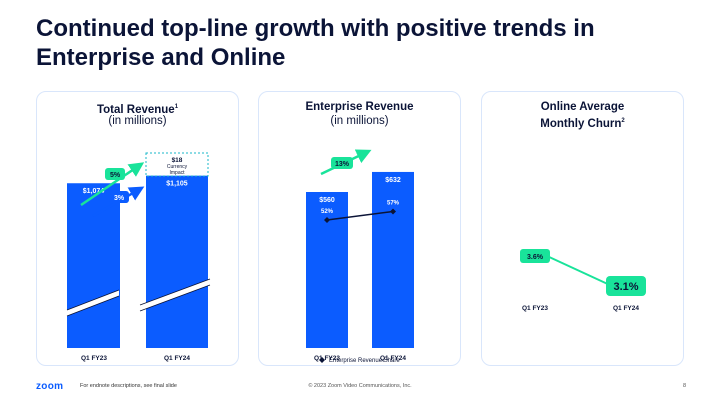 The width and height of the screenshot is (720, 405). Describe the element at coordinates (684, 386) in the screenshot. I see `page-number: 8` at that location.